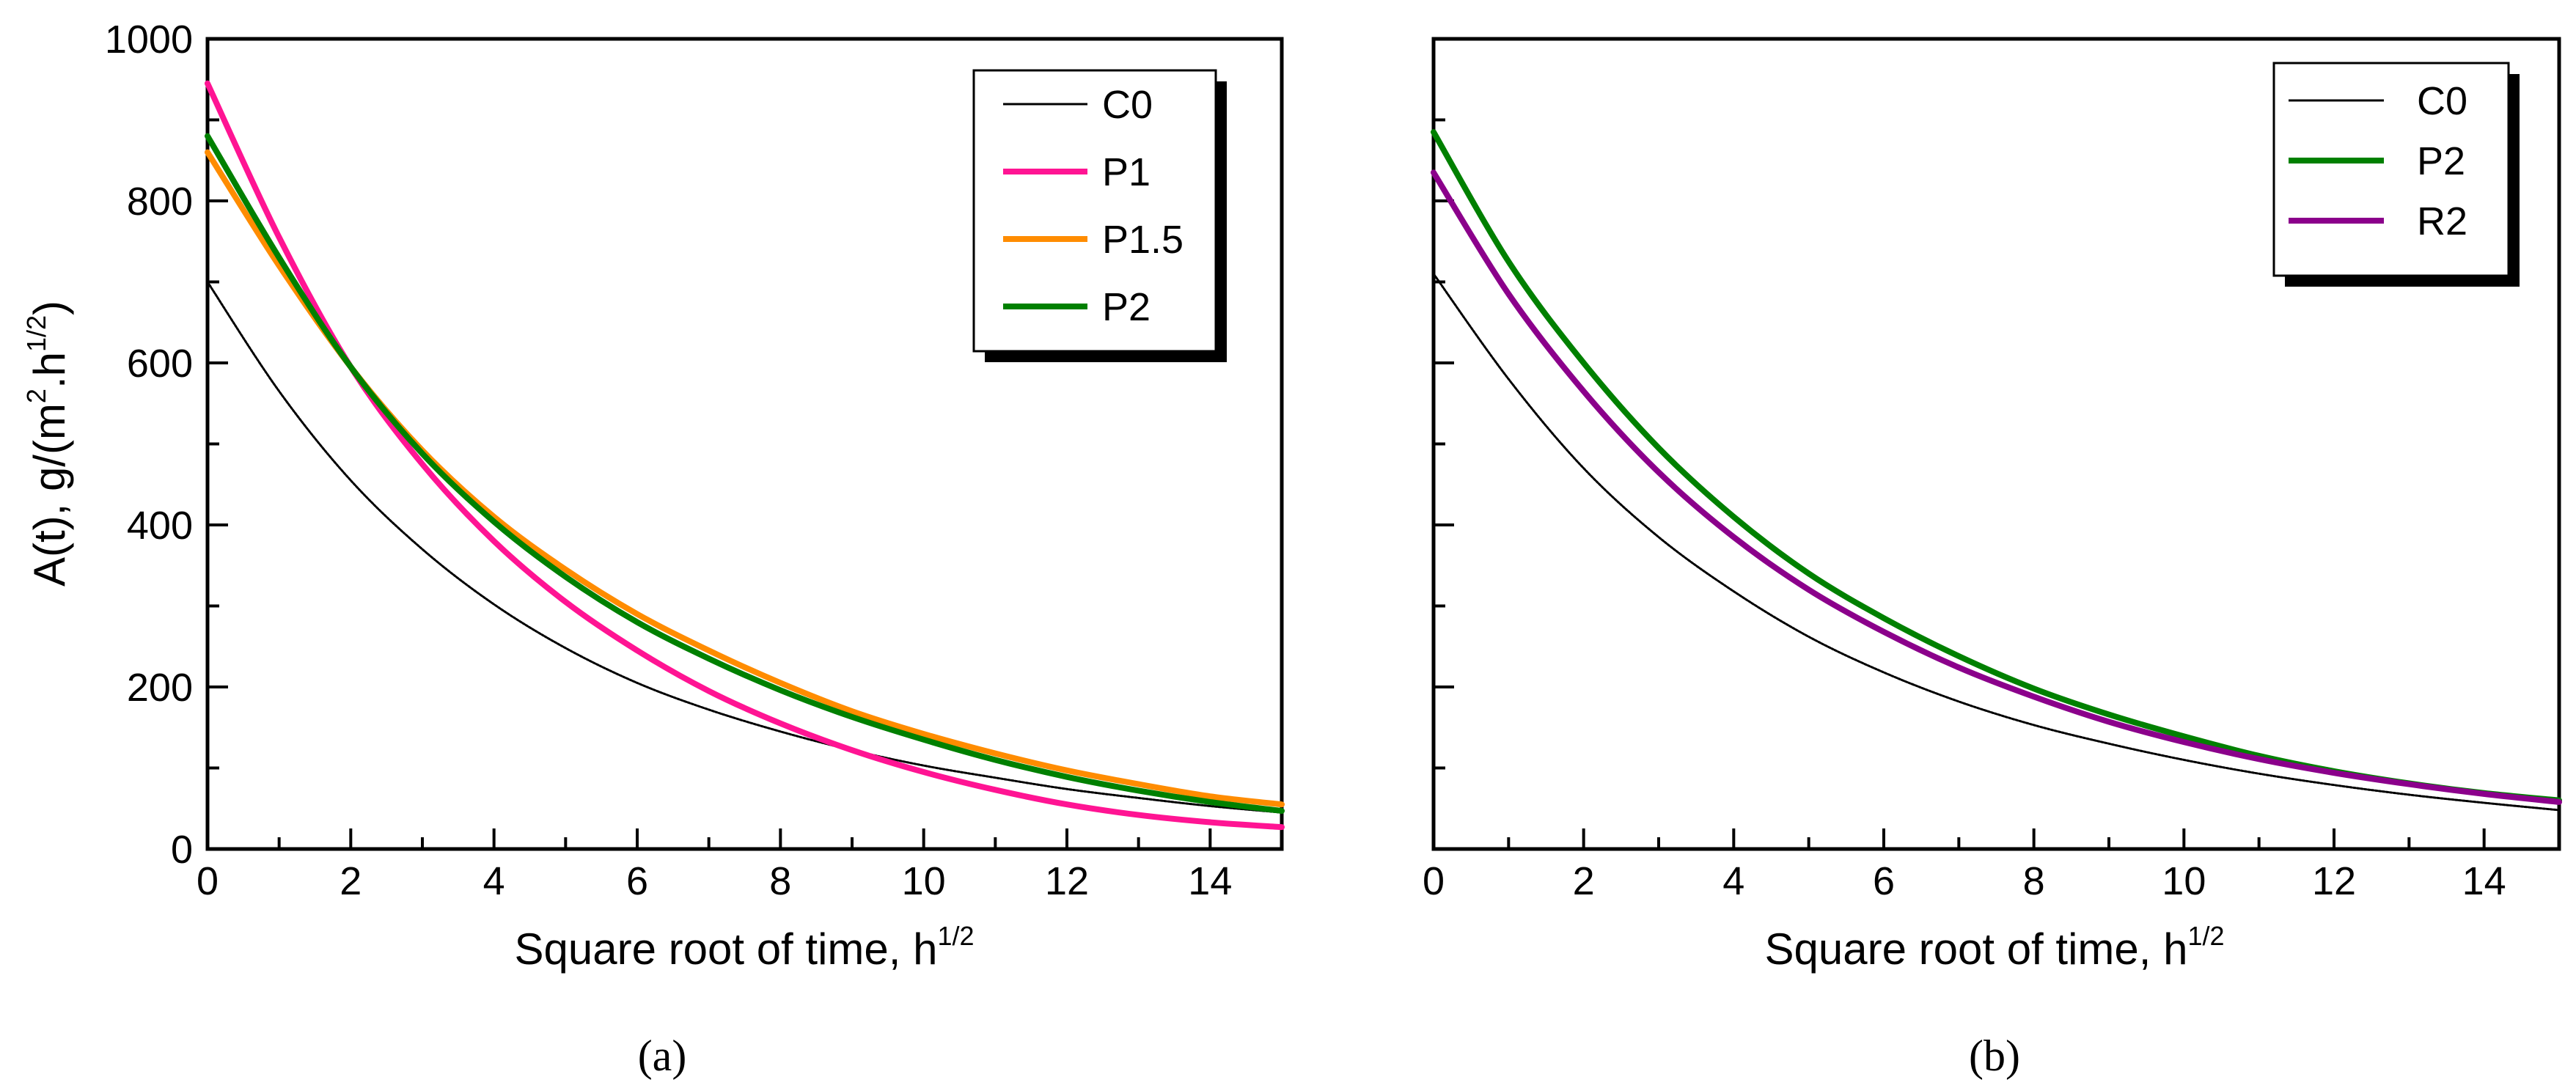 Image resolution: width=2576 pixels, height=1088 pixels. What do you see at coordinates (1126, 172) in the screenshot?
I see `legend-label-p1: P1` at bounding box center [1126, 172].